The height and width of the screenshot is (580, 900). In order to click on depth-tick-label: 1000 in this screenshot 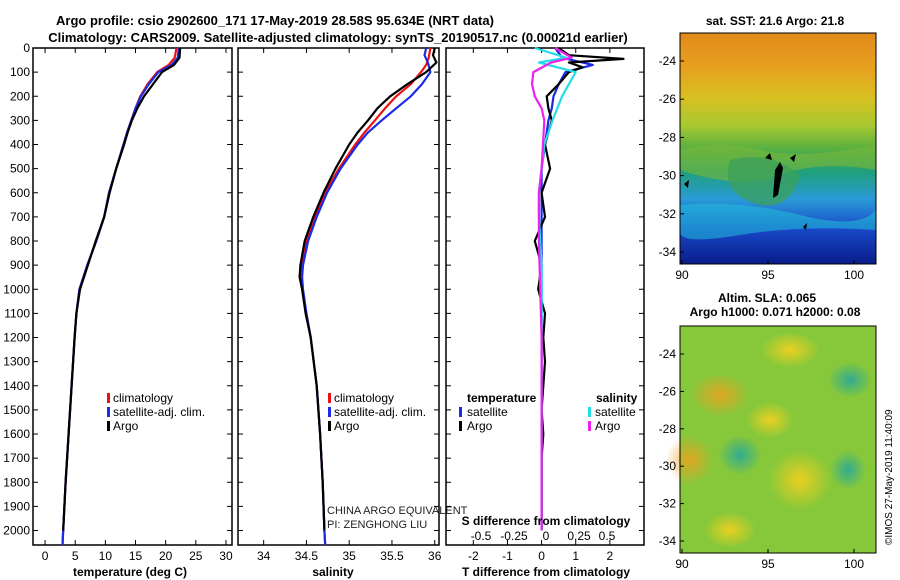, I will do `click(16, 289)`.